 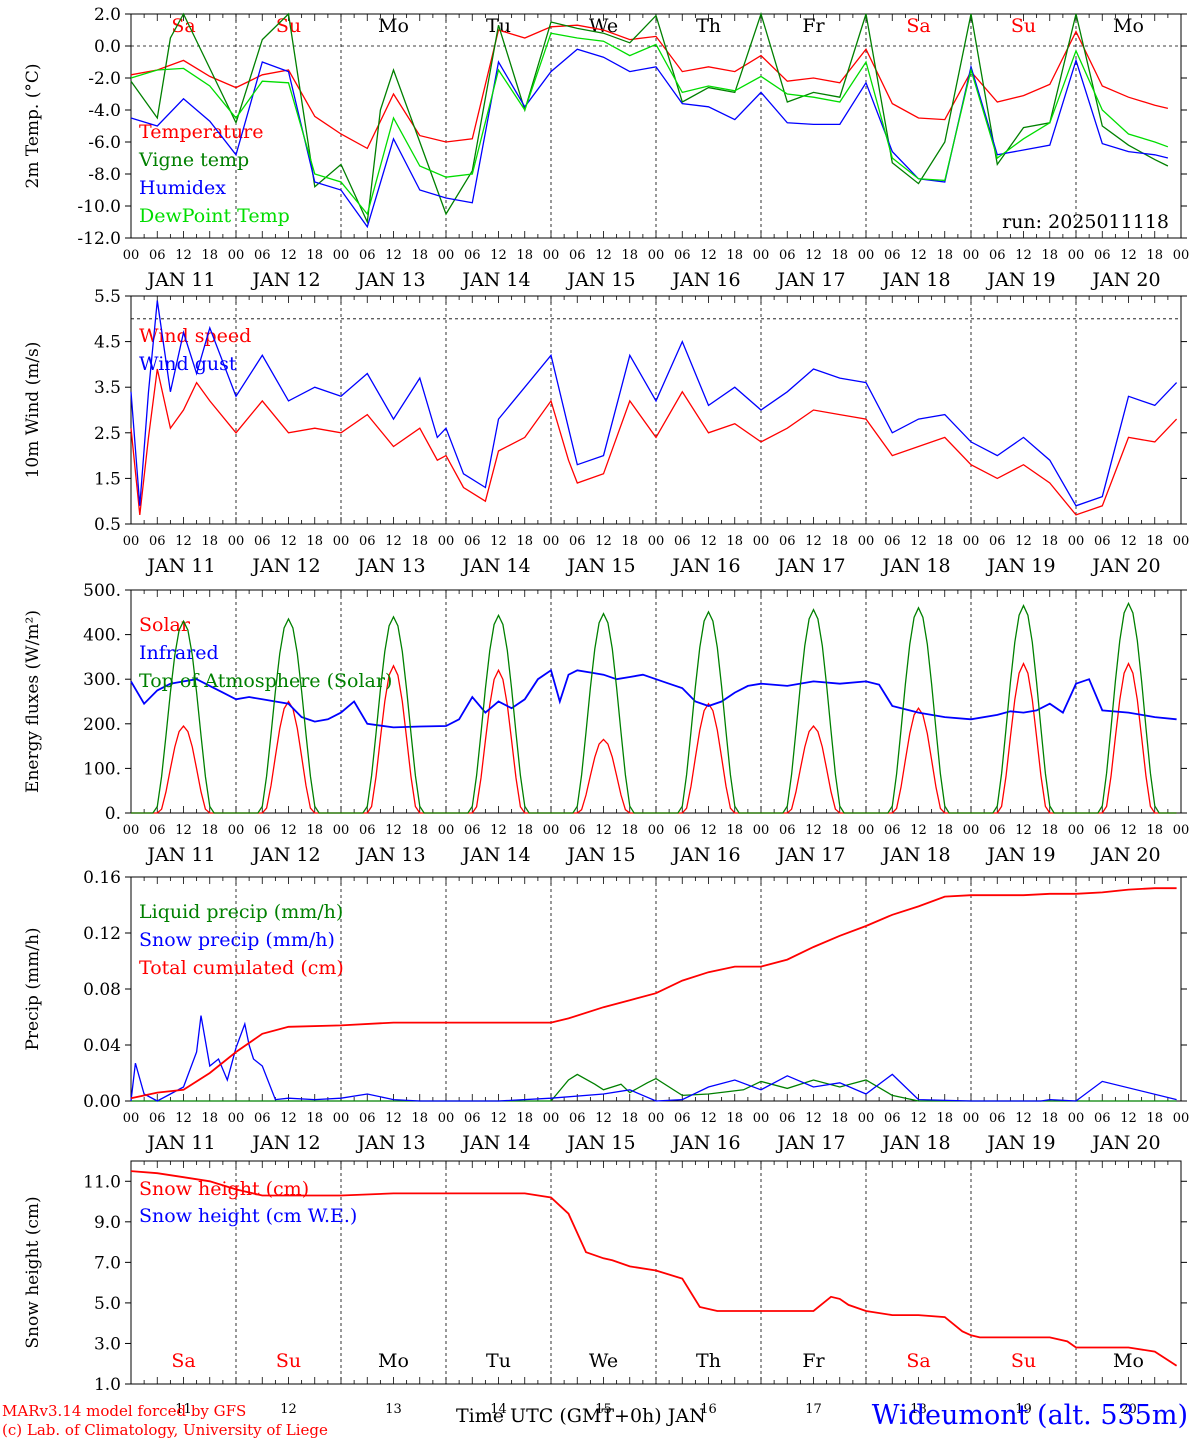 I want to click on y-tick-label: 11.0, so click(x=102, y=1182).